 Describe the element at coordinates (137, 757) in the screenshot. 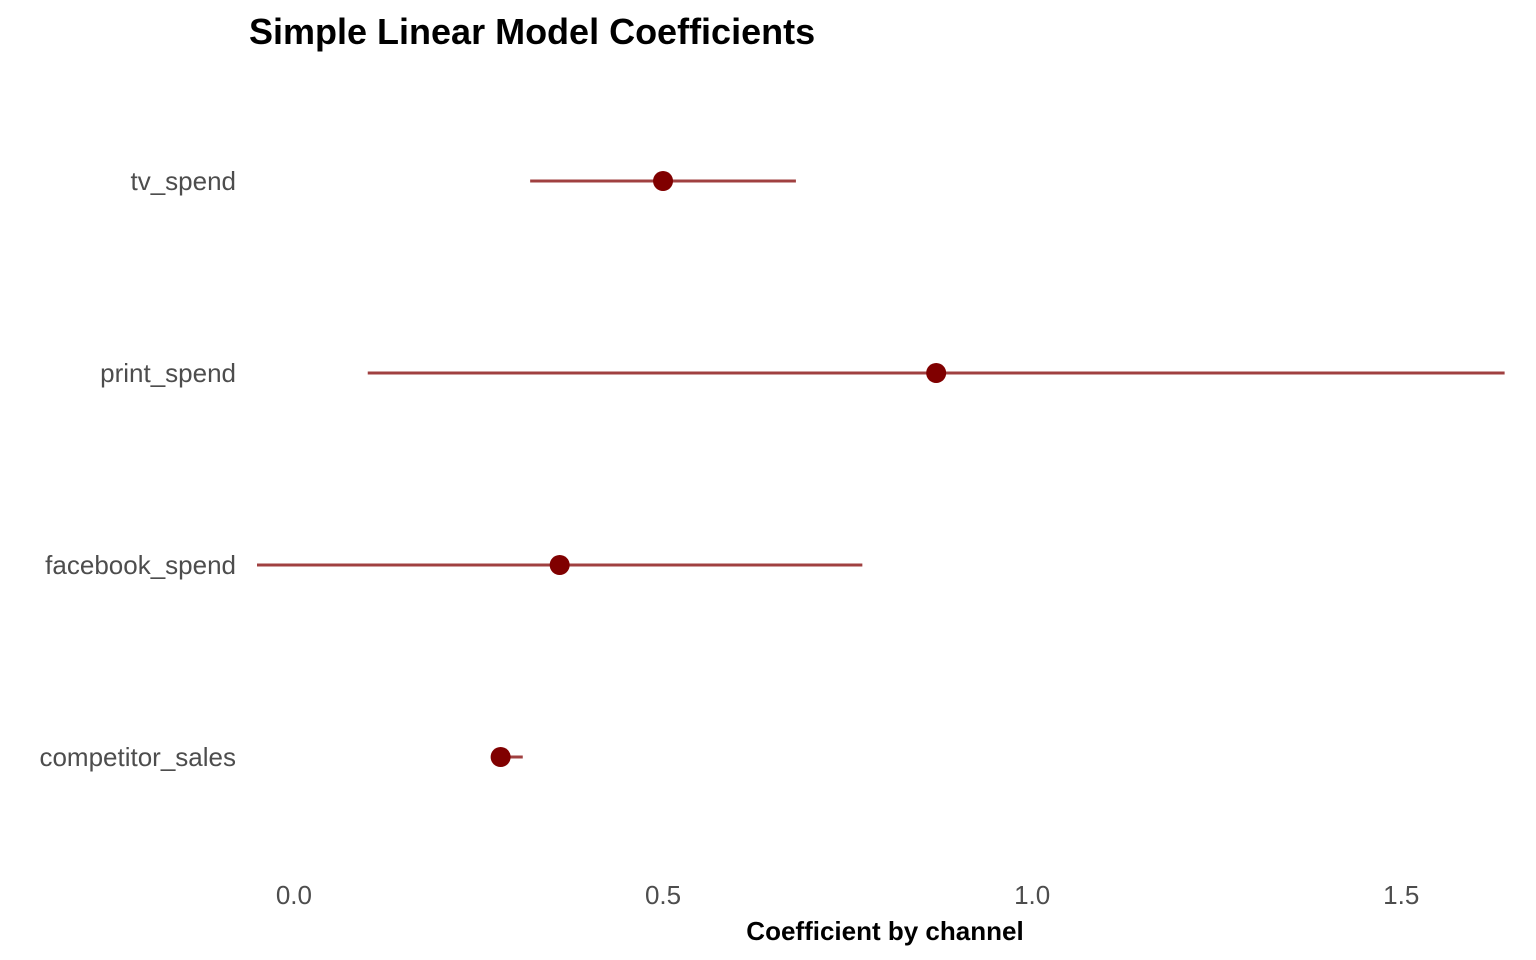

I see `y-tick-label-competitor-sales: competitor_sales` at that location.